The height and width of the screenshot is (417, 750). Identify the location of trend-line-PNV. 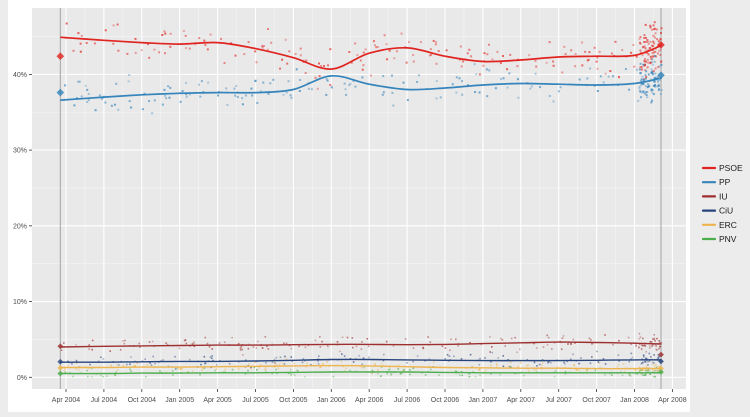
(361, 373).